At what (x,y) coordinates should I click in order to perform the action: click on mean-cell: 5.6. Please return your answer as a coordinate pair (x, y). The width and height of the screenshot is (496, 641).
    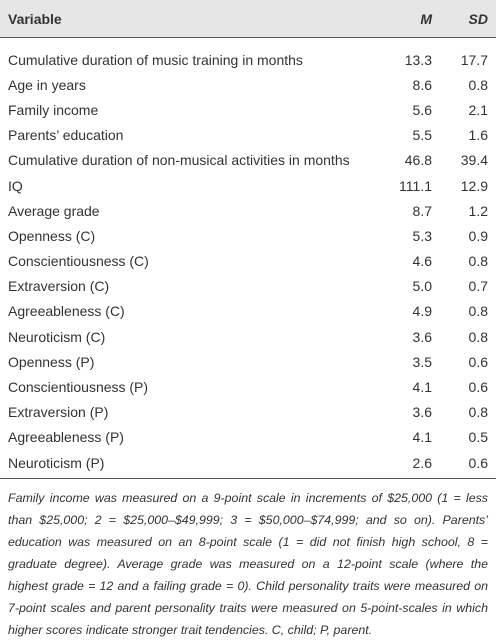
    Looking at the image, I should click on (422, 109).